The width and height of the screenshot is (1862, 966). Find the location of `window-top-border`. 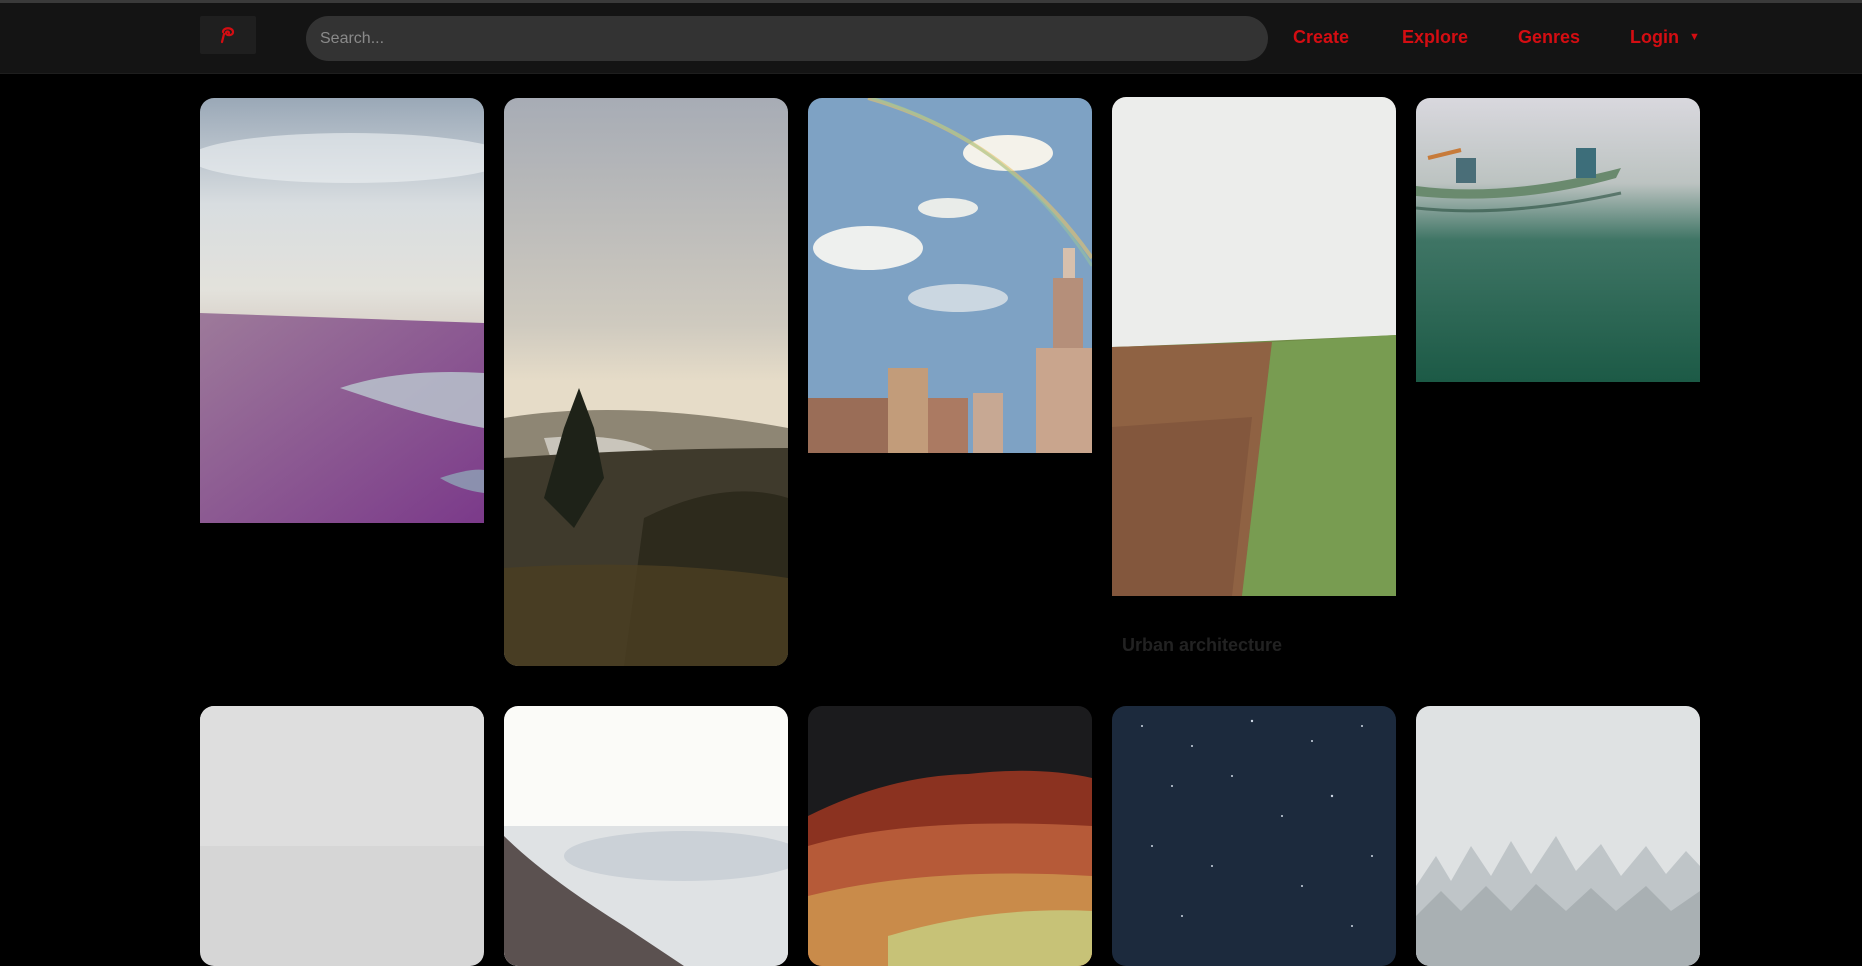

window-top-border is located at coordinates (931, 1).